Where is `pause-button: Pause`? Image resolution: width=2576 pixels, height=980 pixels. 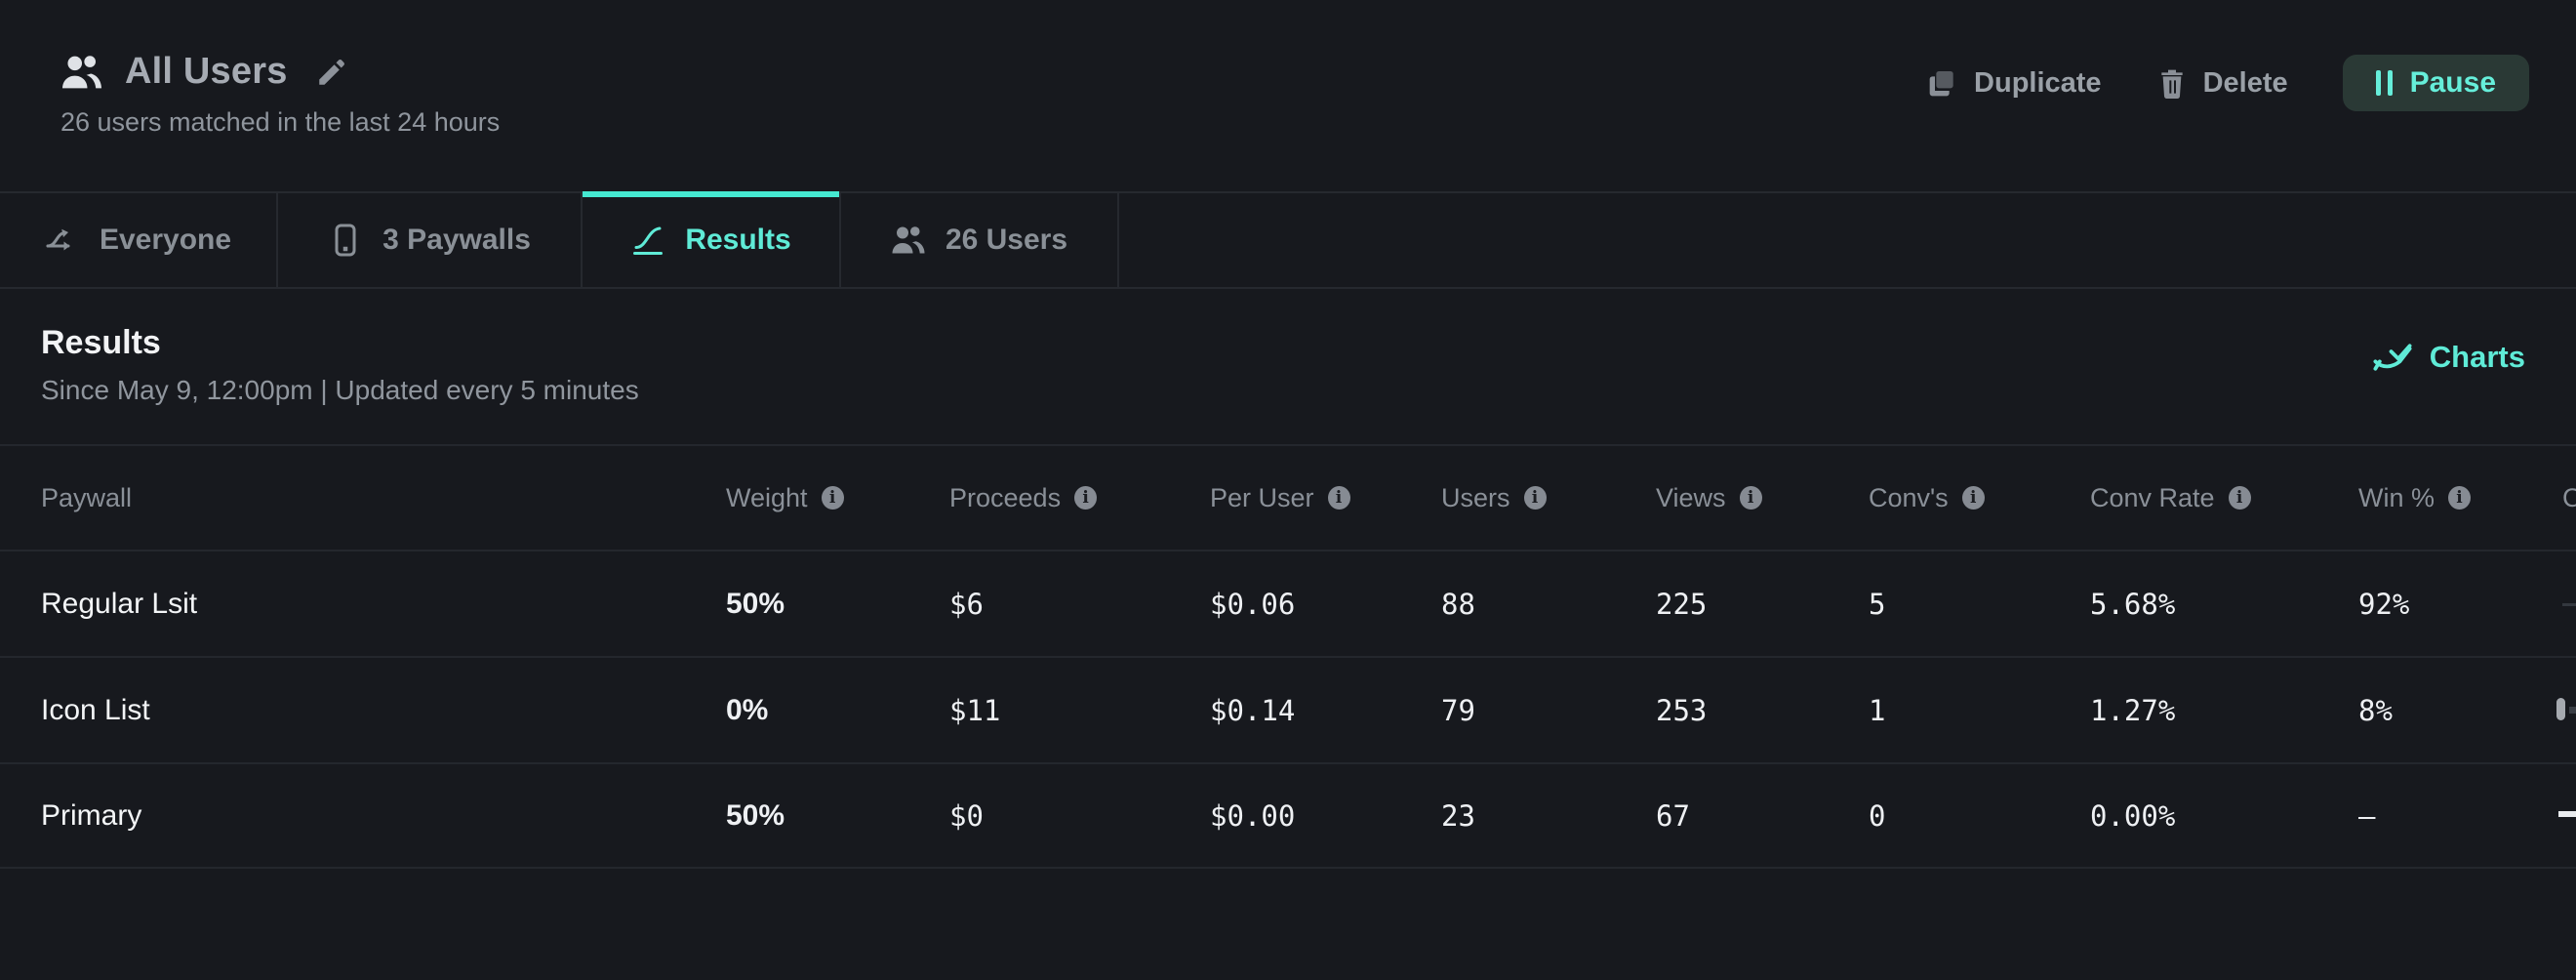 pause-button: Pause is located at coordinates (2435, 83).